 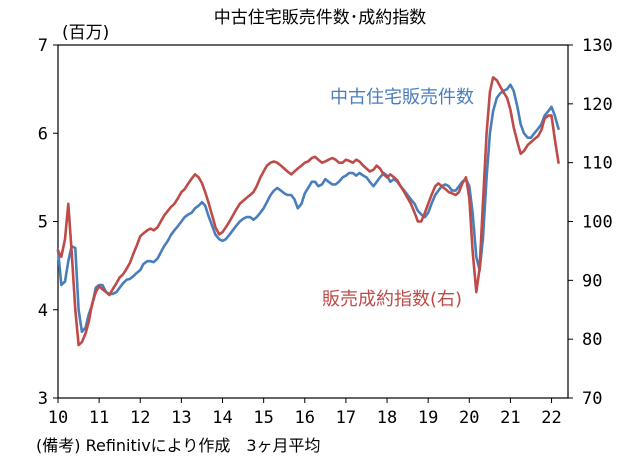 I want to click on x-tick-label: 20, so click(x=469, y=418).